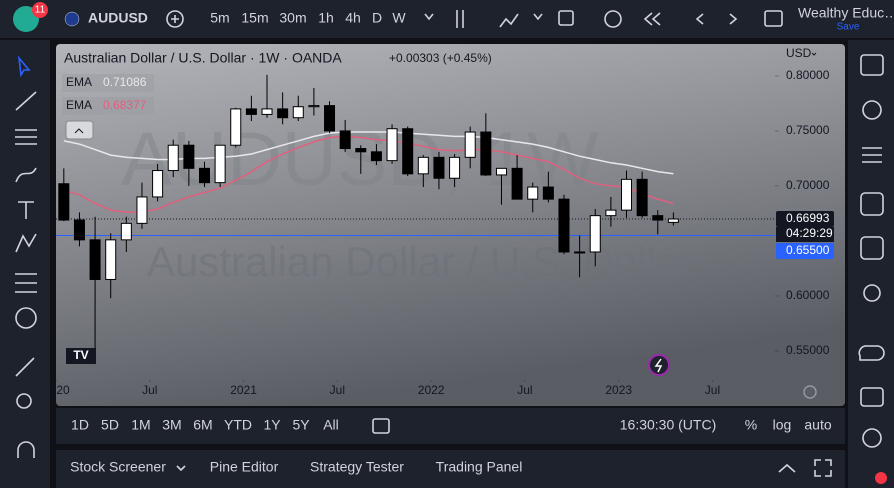 This screenshot has width=894, height=488. I want to click on currency: USD, so click(799, 53).